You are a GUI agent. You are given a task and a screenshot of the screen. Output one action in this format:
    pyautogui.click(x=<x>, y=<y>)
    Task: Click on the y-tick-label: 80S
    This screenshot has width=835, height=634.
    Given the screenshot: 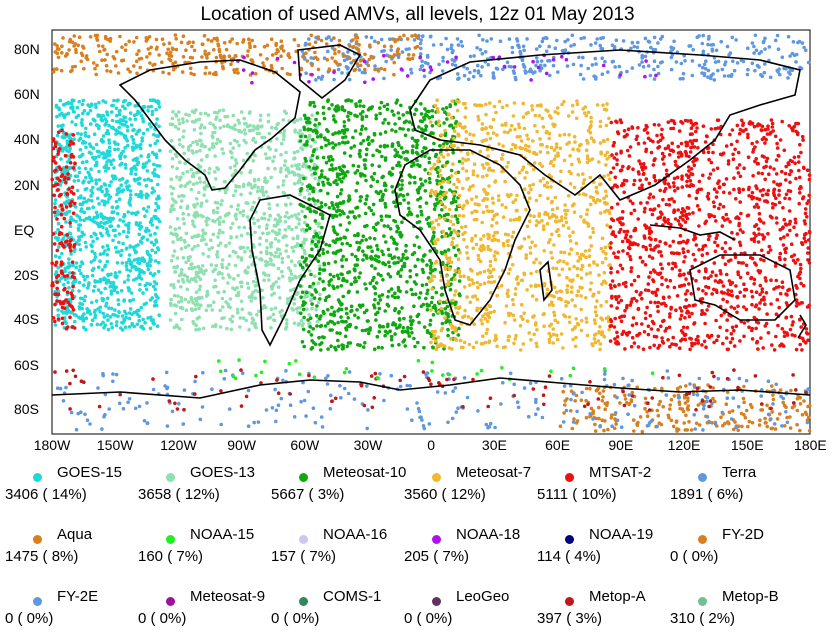 What is the action you would take?
    pyautogui.click(x=32, y=409)
    